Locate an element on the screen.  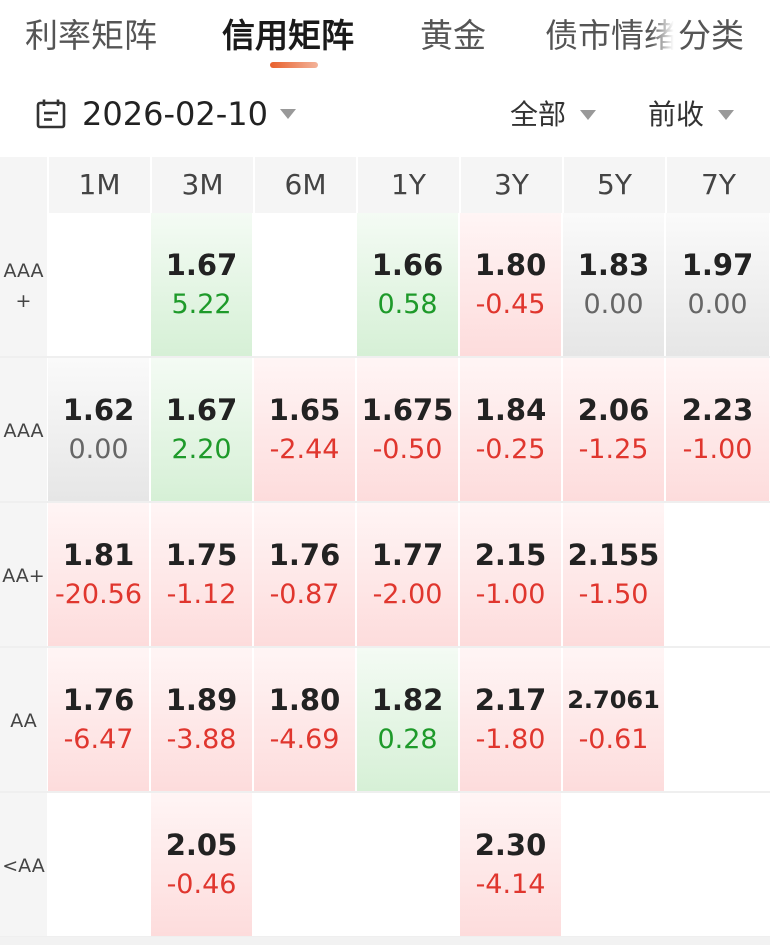
matrix-cell: 1.80 -4.69 is located at coordinates (304, 719).